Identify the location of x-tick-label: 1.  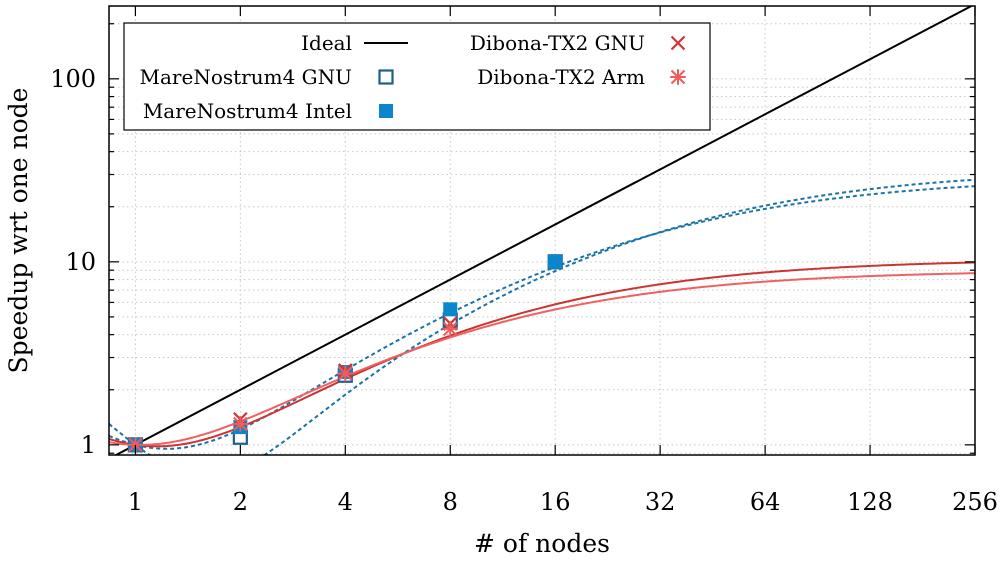
(135, 502).